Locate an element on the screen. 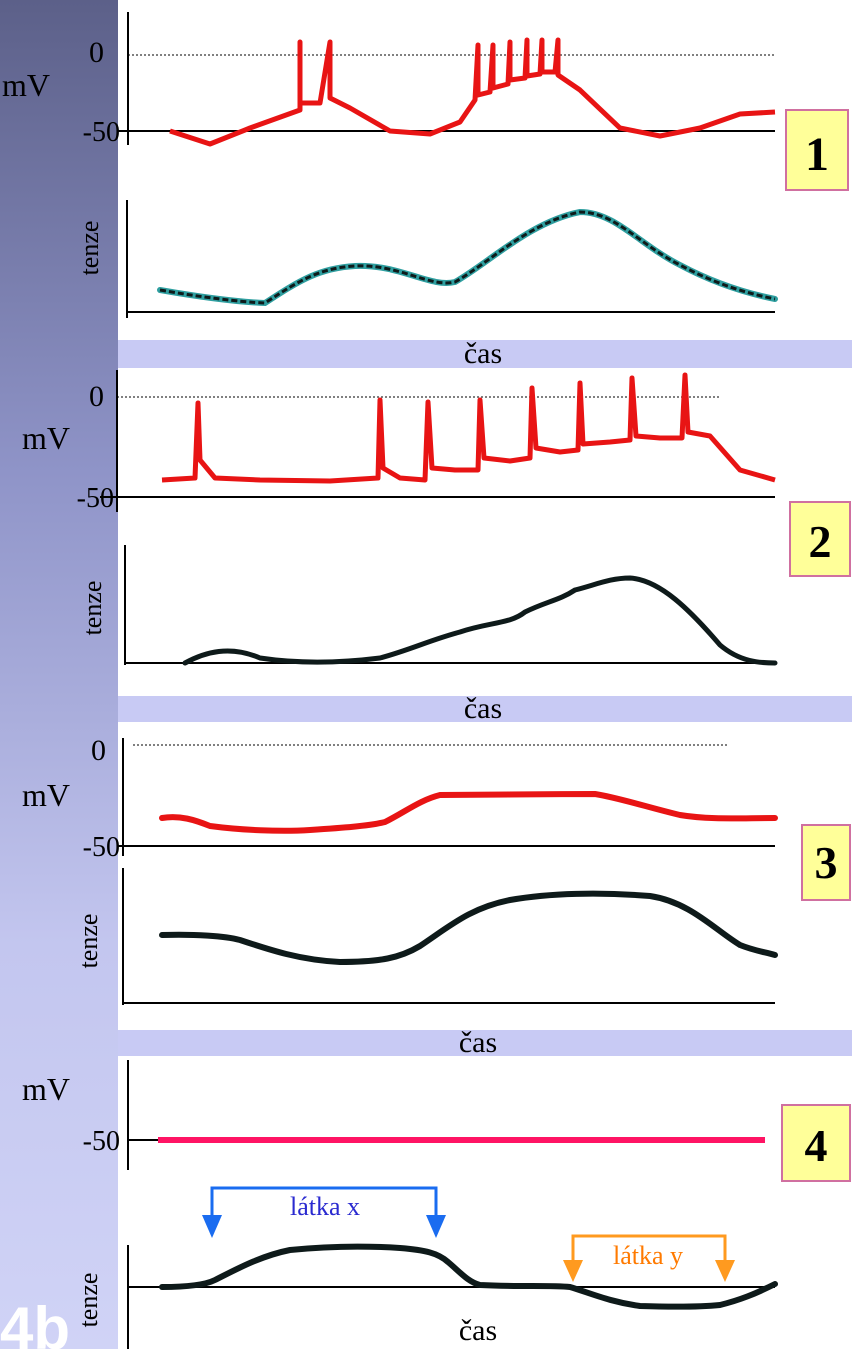 Image resolution: width=852 pixels, height=1349 pixels. panel-4-number: 4 is located at coordinates (816, 1145).